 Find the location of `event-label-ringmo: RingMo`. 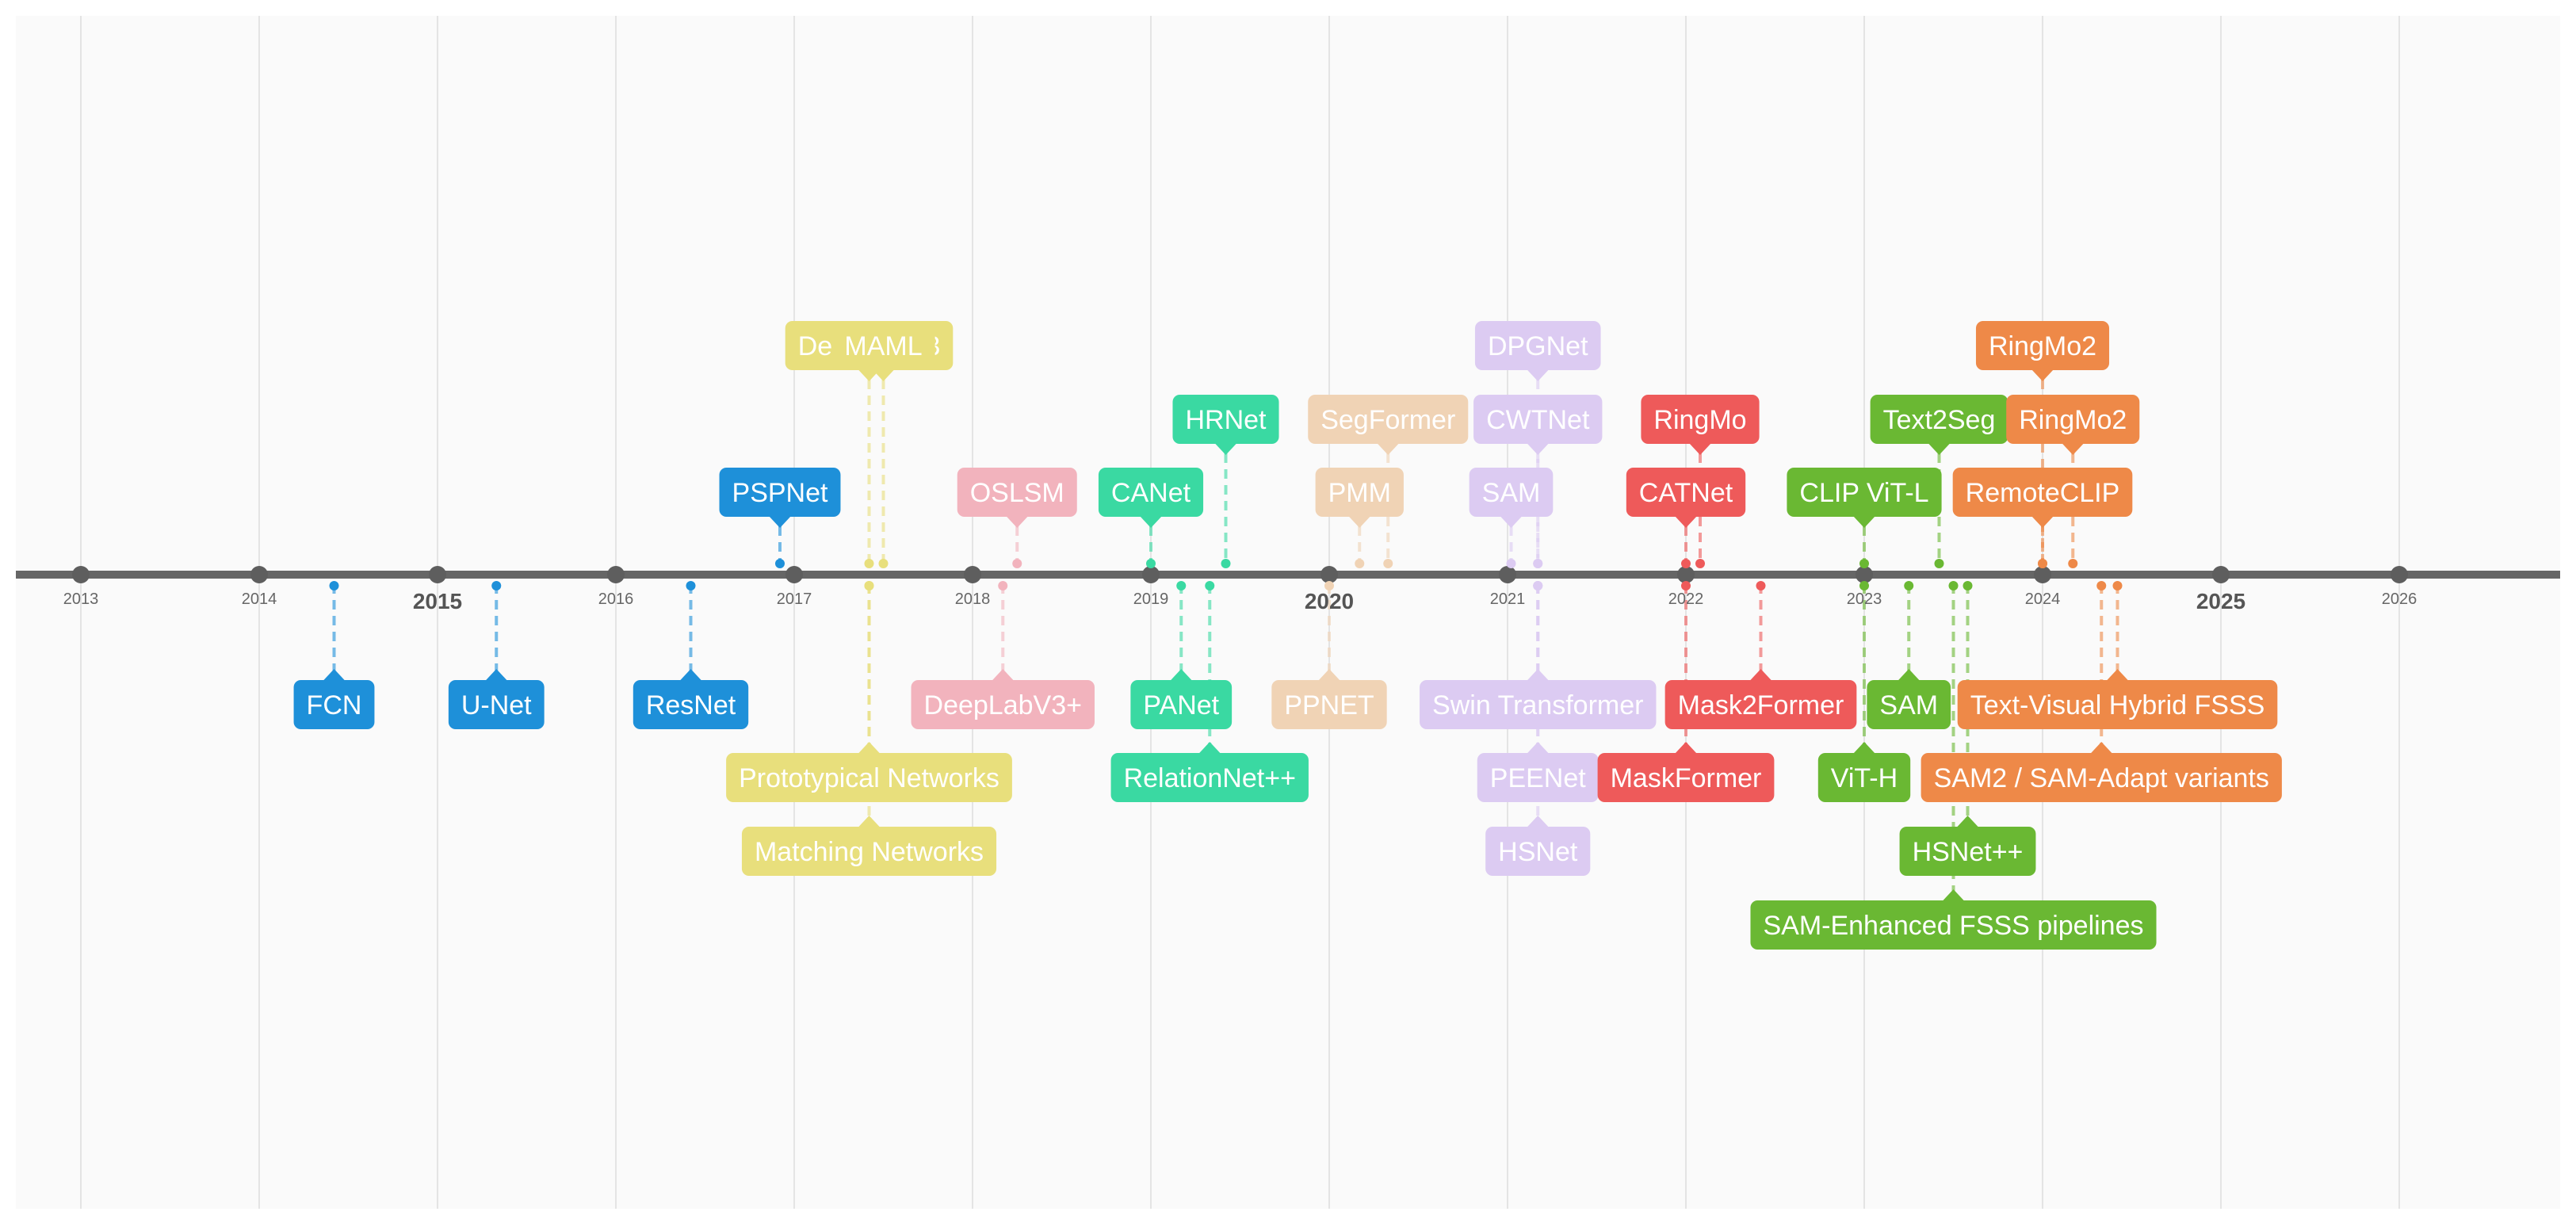

event-label-ringmo: RingMo is located at coordinates (1699, 420).